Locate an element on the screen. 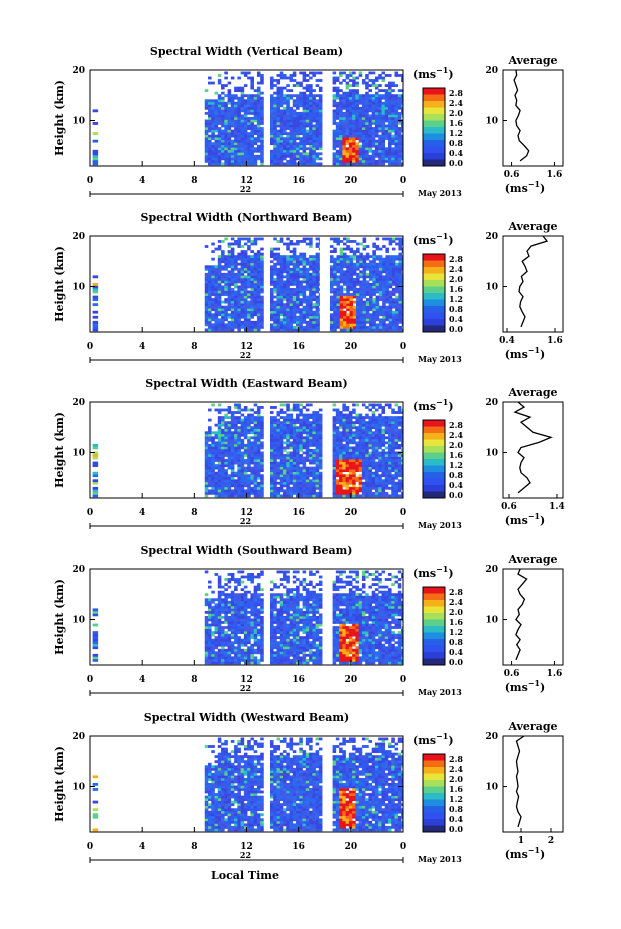 The image size is (621, 929). average-frame is located at coordinates (533, 118).